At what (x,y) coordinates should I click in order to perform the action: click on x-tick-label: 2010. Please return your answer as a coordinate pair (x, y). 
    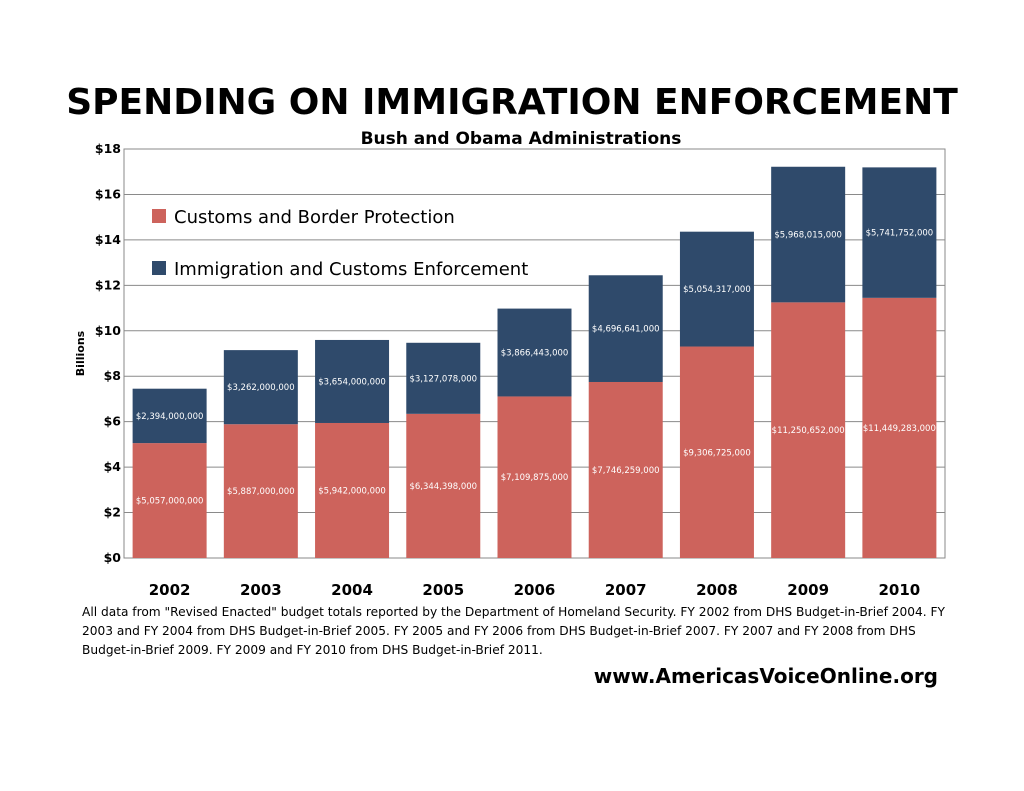
    Looking at the image, I should click on (900, 590).